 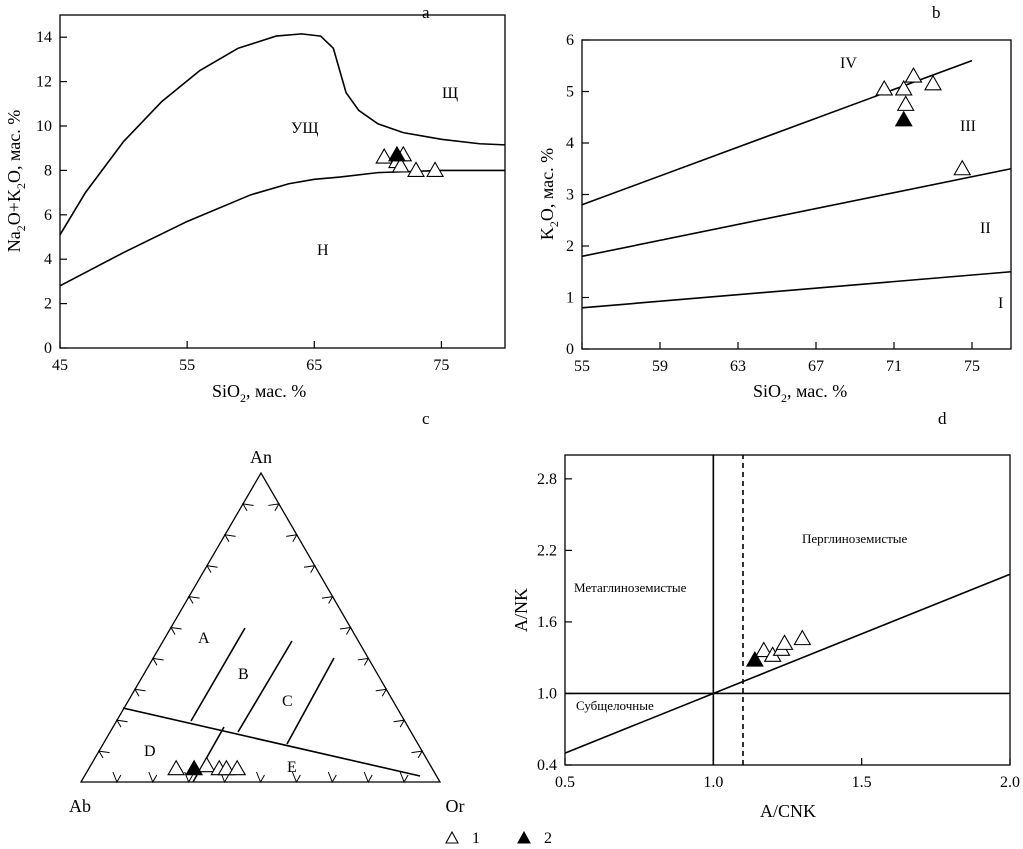 I want to click on vertex-label-an: An, so click(x=261, y=457).